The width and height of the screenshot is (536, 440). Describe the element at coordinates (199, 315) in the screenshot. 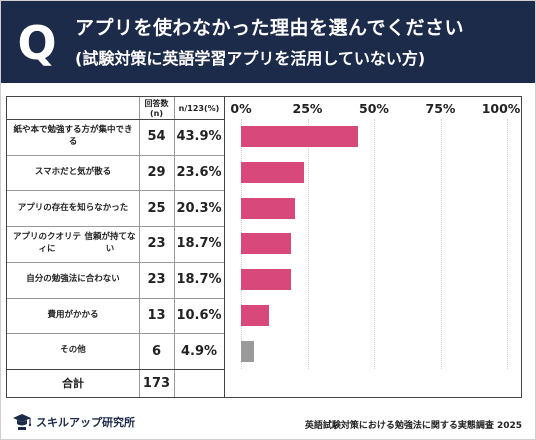

I see `percent-value: 10.6%` at that location.